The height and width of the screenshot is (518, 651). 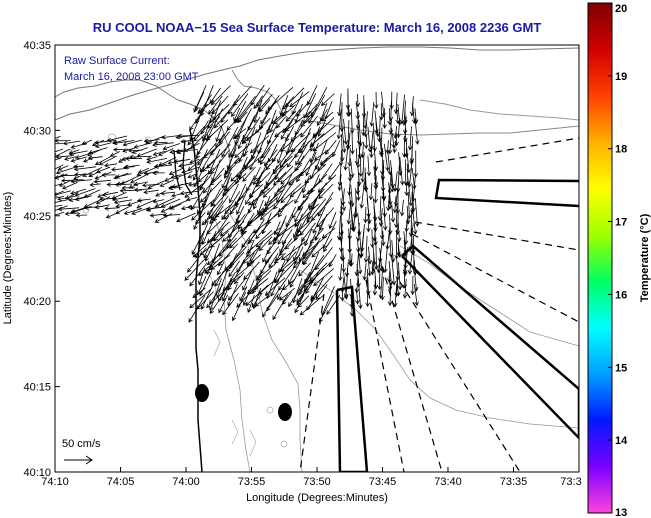 I want to click on isobath-far, so click(x=489, y=296).